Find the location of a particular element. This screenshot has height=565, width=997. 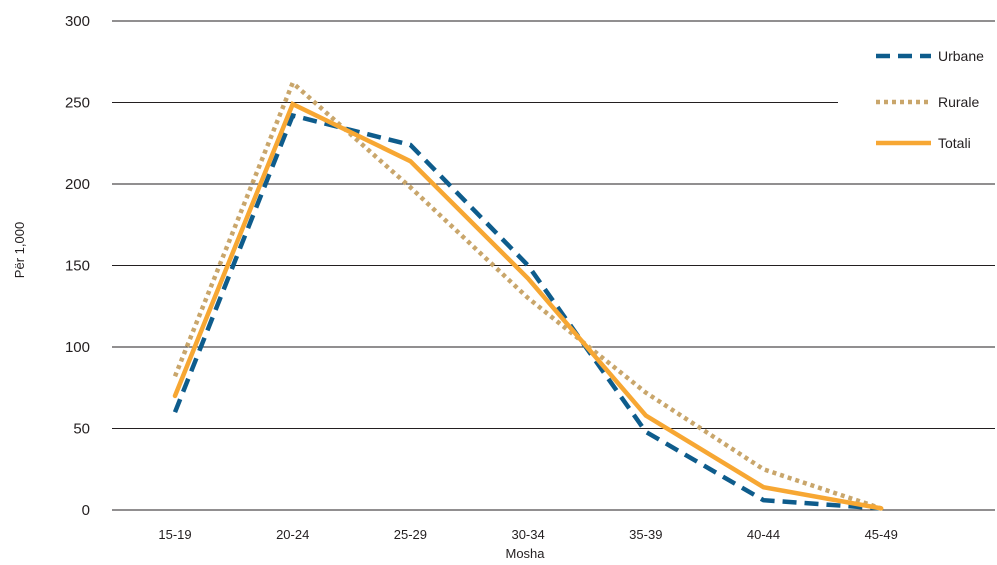

y-tick-label: 200 is located at coordinates (77, 184).